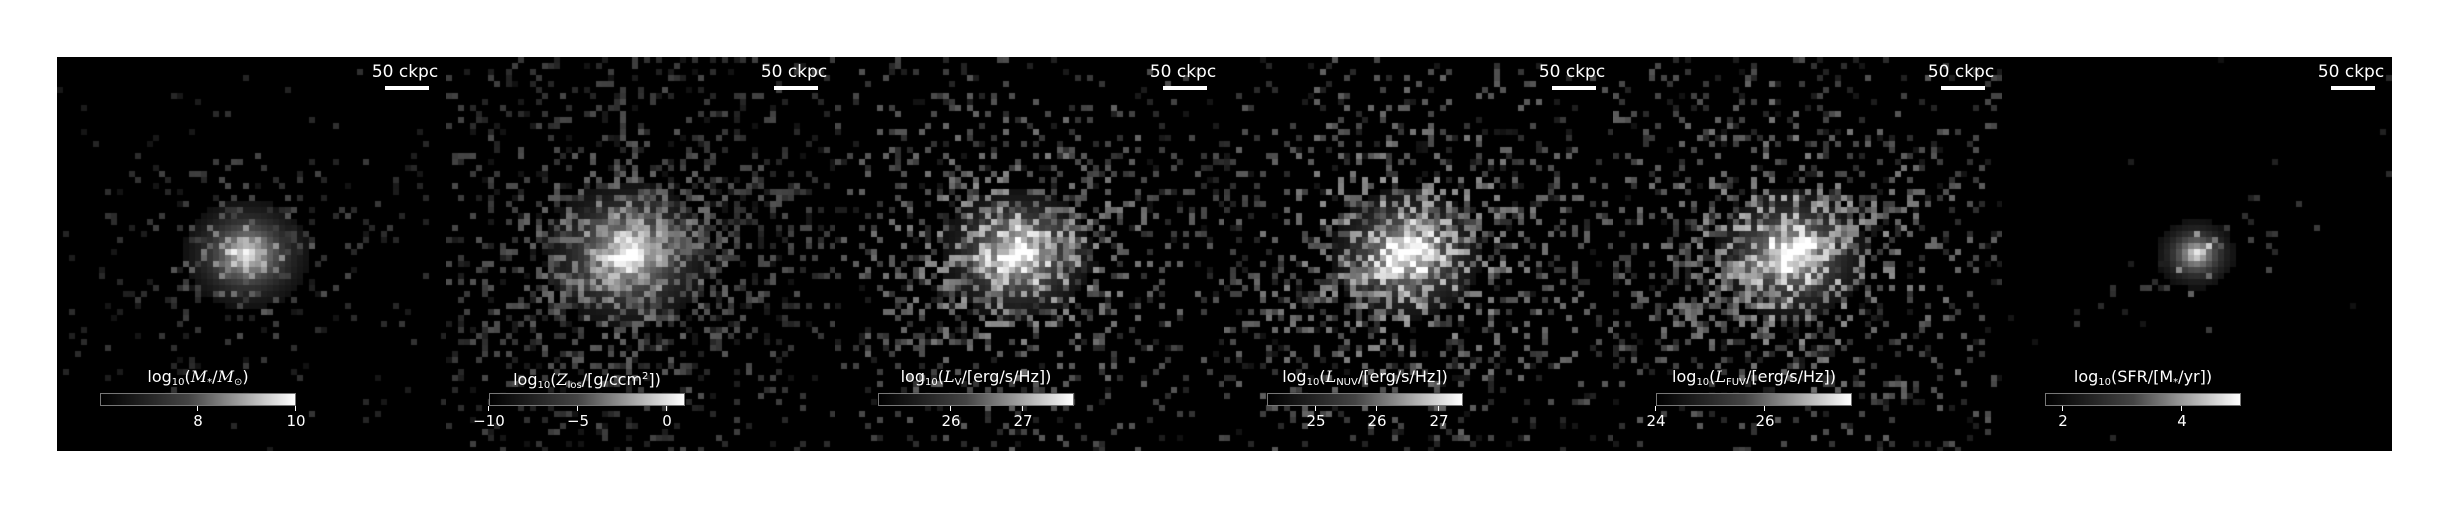 This screenshot has width=2444, height=507. I want to click on colorbar-tick-label: −10, so click(489, 421).